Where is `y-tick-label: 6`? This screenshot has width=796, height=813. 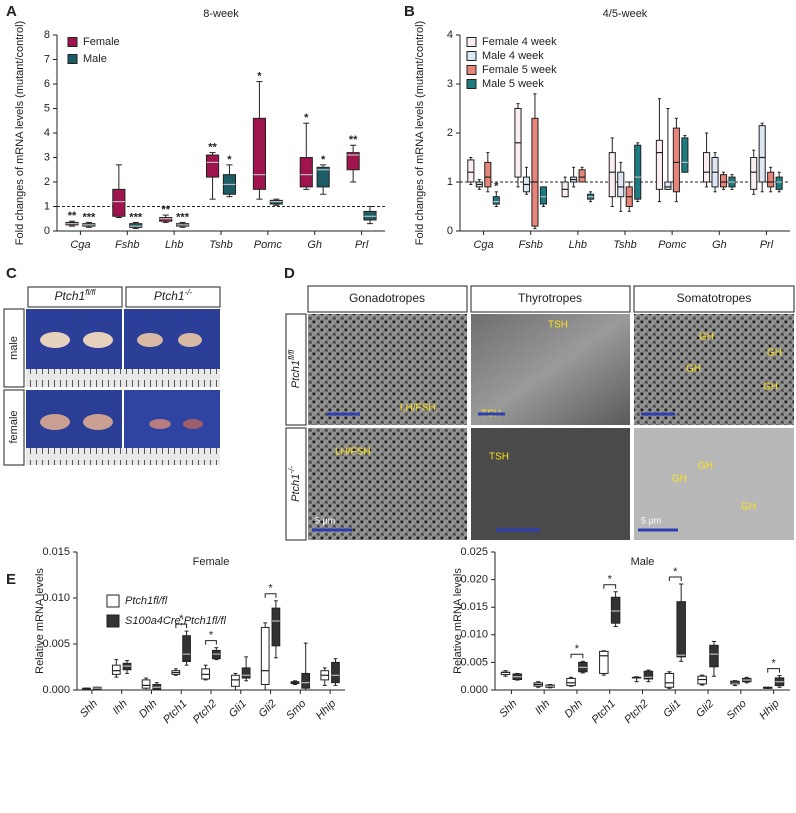 y-tick-label: 6 is located at coordinates (47, 84).